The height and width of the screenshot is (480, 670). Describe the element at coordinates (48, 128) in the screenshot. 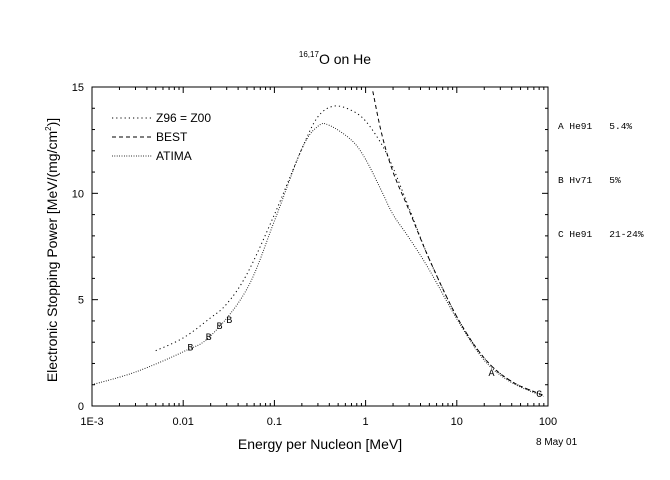

I see `y-axis-label-sup: 2` at that location.